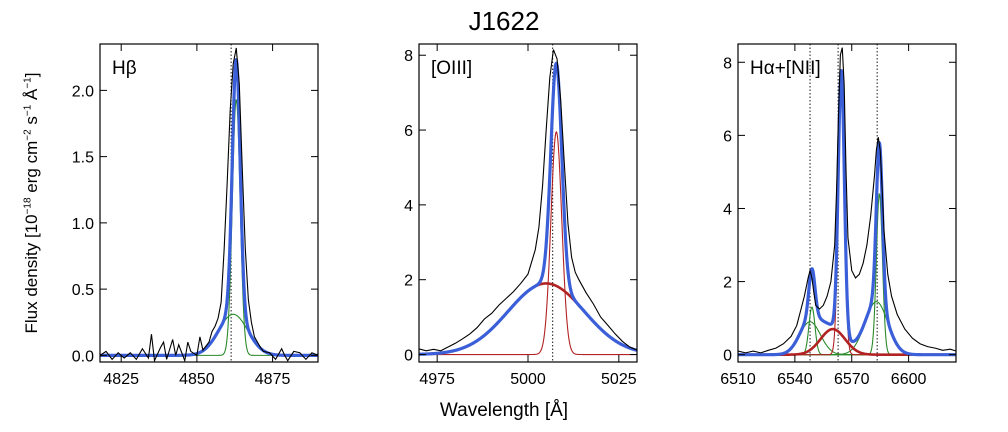 This screenshot has height=432, width=1008. What do you see at coordinates (727, 63) in the screenshot?
I see `panel-3-ytick-label-5: 8` at bounding box center [727, 63].